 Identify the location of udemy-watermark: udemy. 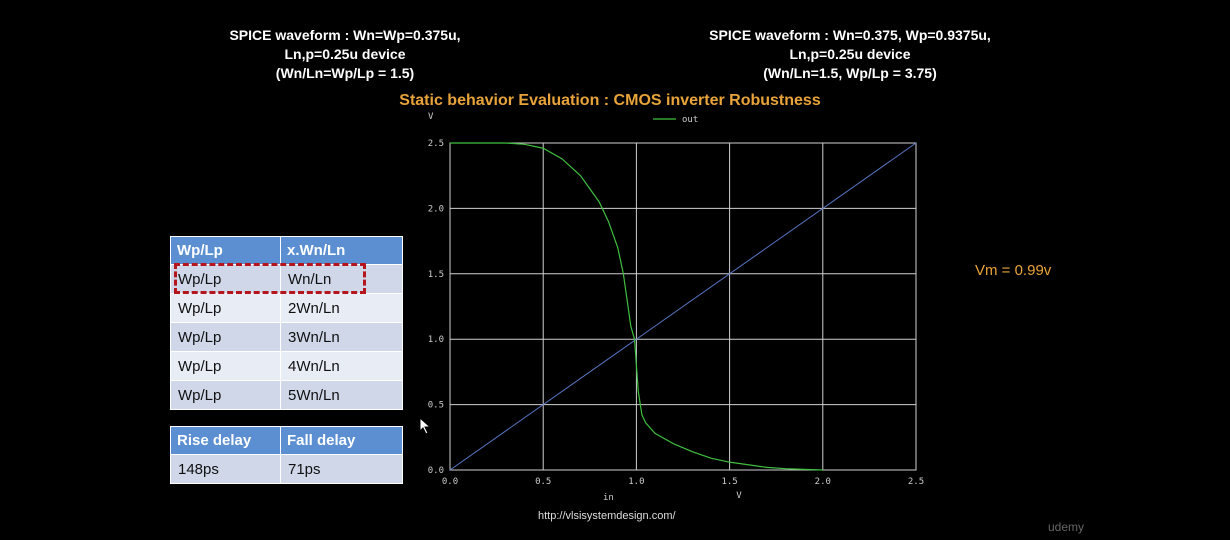
(1066, 527).